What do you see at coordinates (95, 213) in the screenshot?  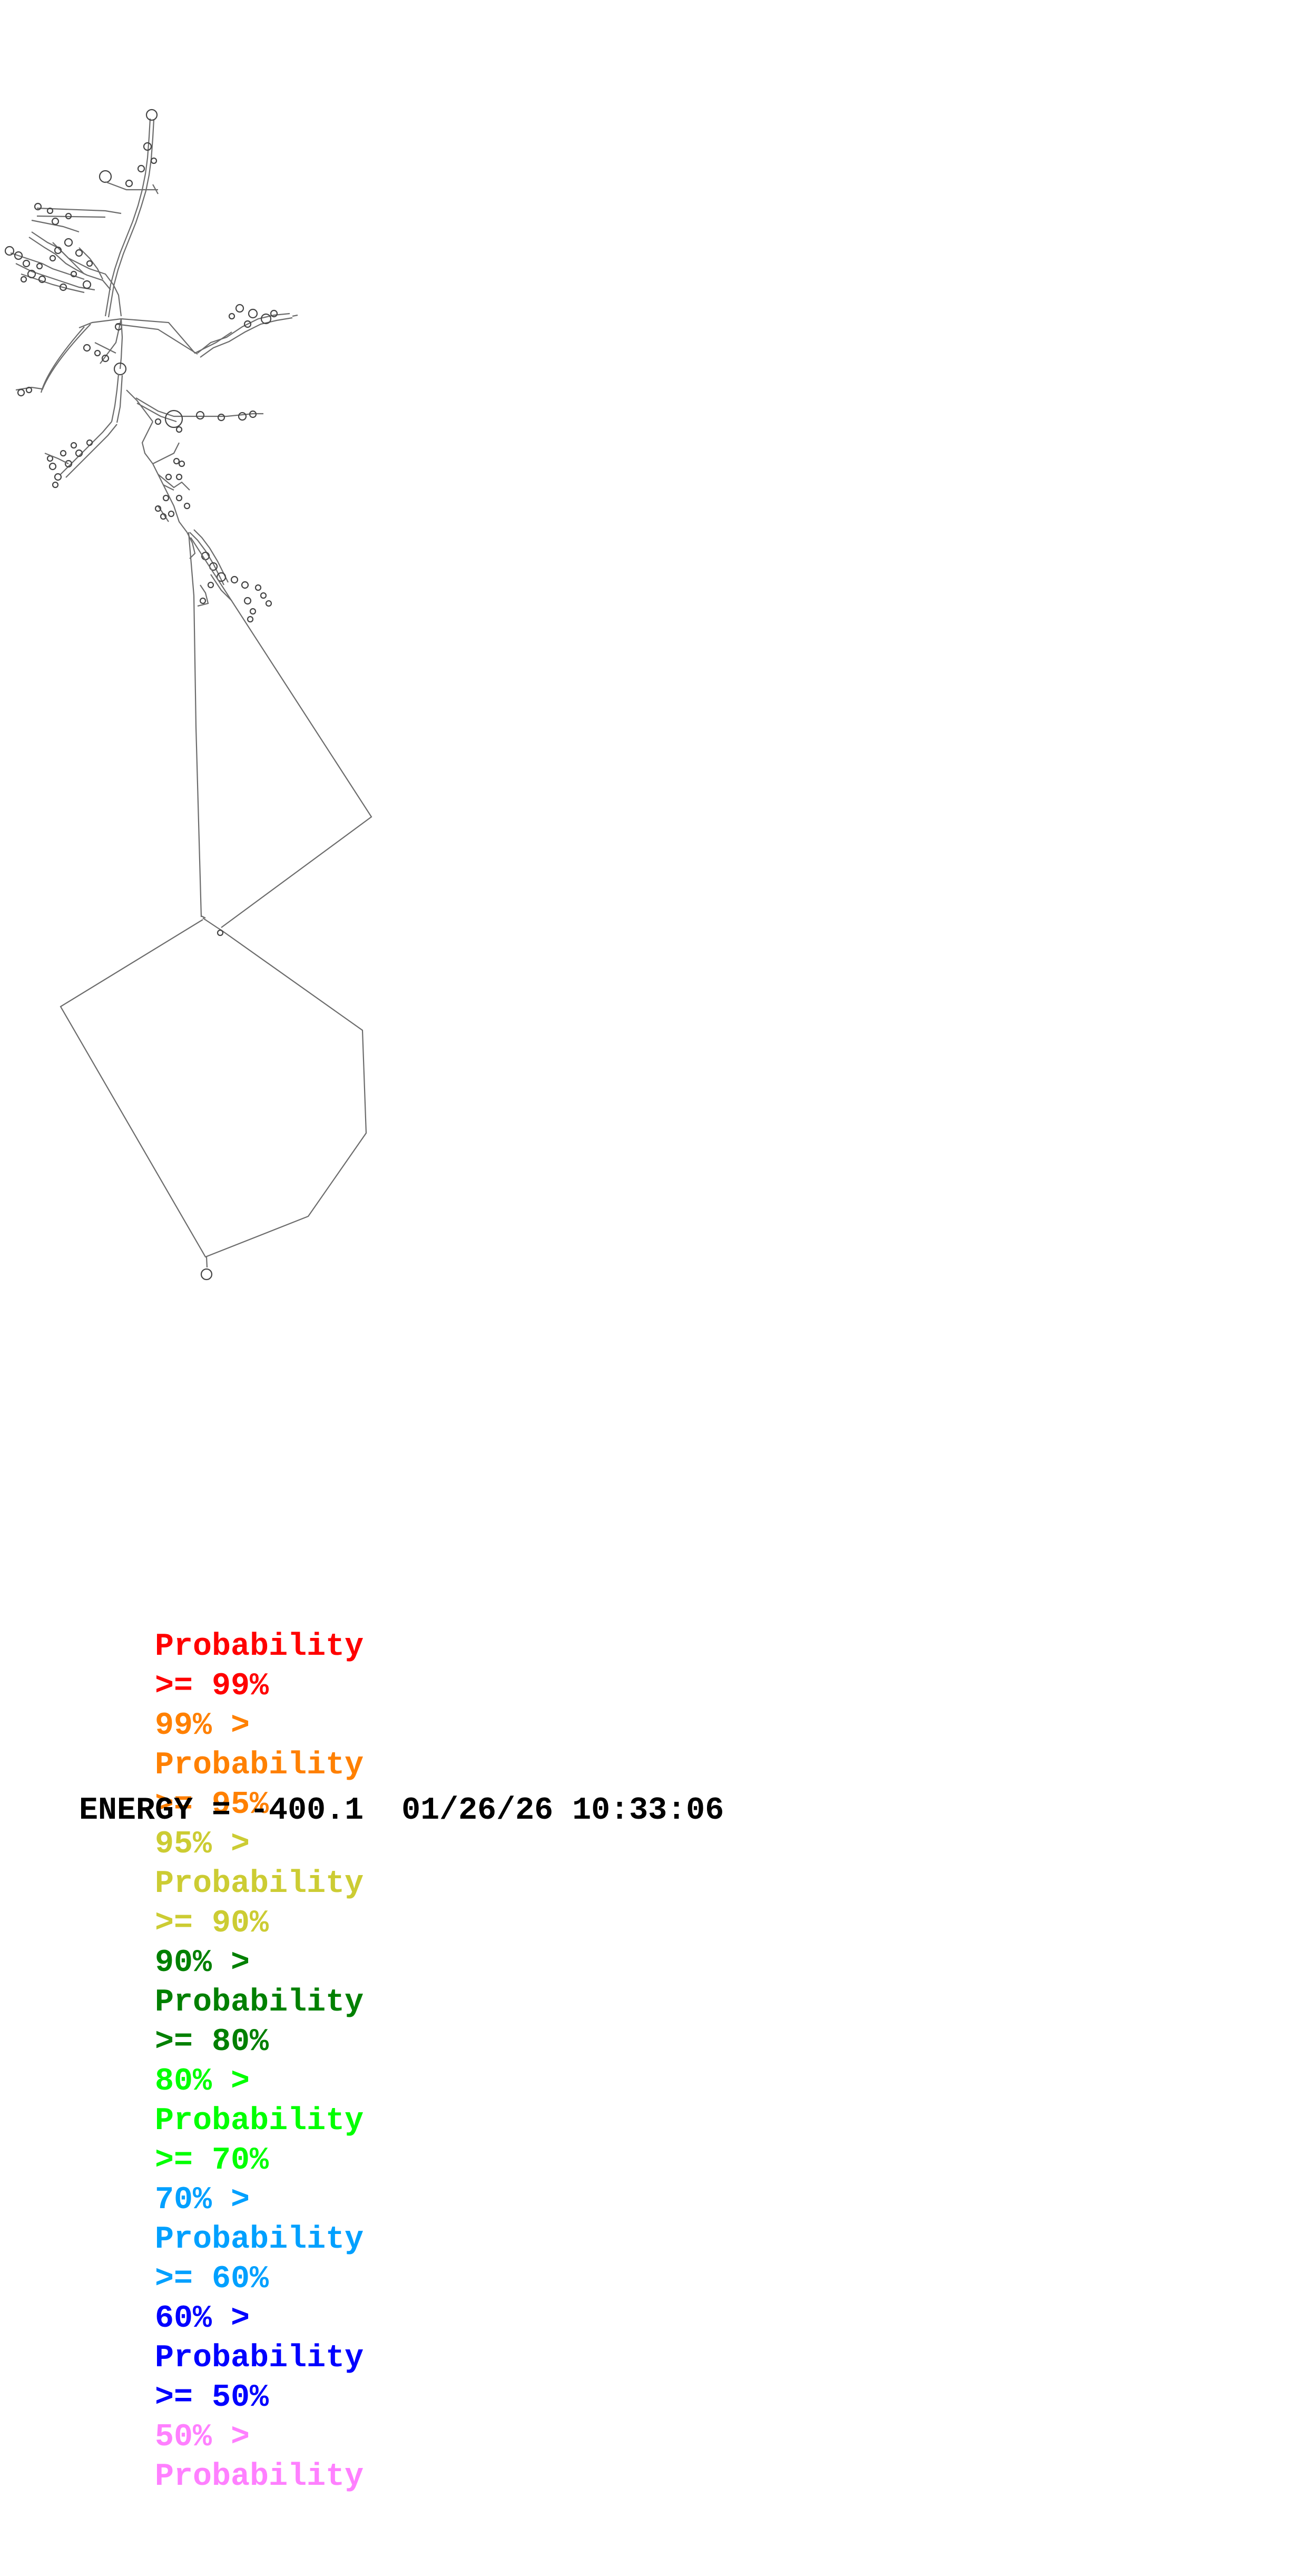 I see `top-stem-branch` at bounding box center [95, 213].